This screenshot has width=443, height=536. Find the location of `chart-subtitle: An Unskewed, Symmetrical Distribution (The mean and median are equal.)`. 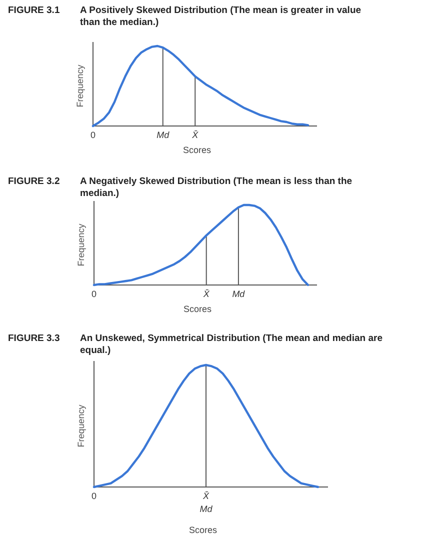

chart-subtitle: An Unskewed, Symmetrical Distribution (The mean and median are equal.) is located at coordinates (231, 344).